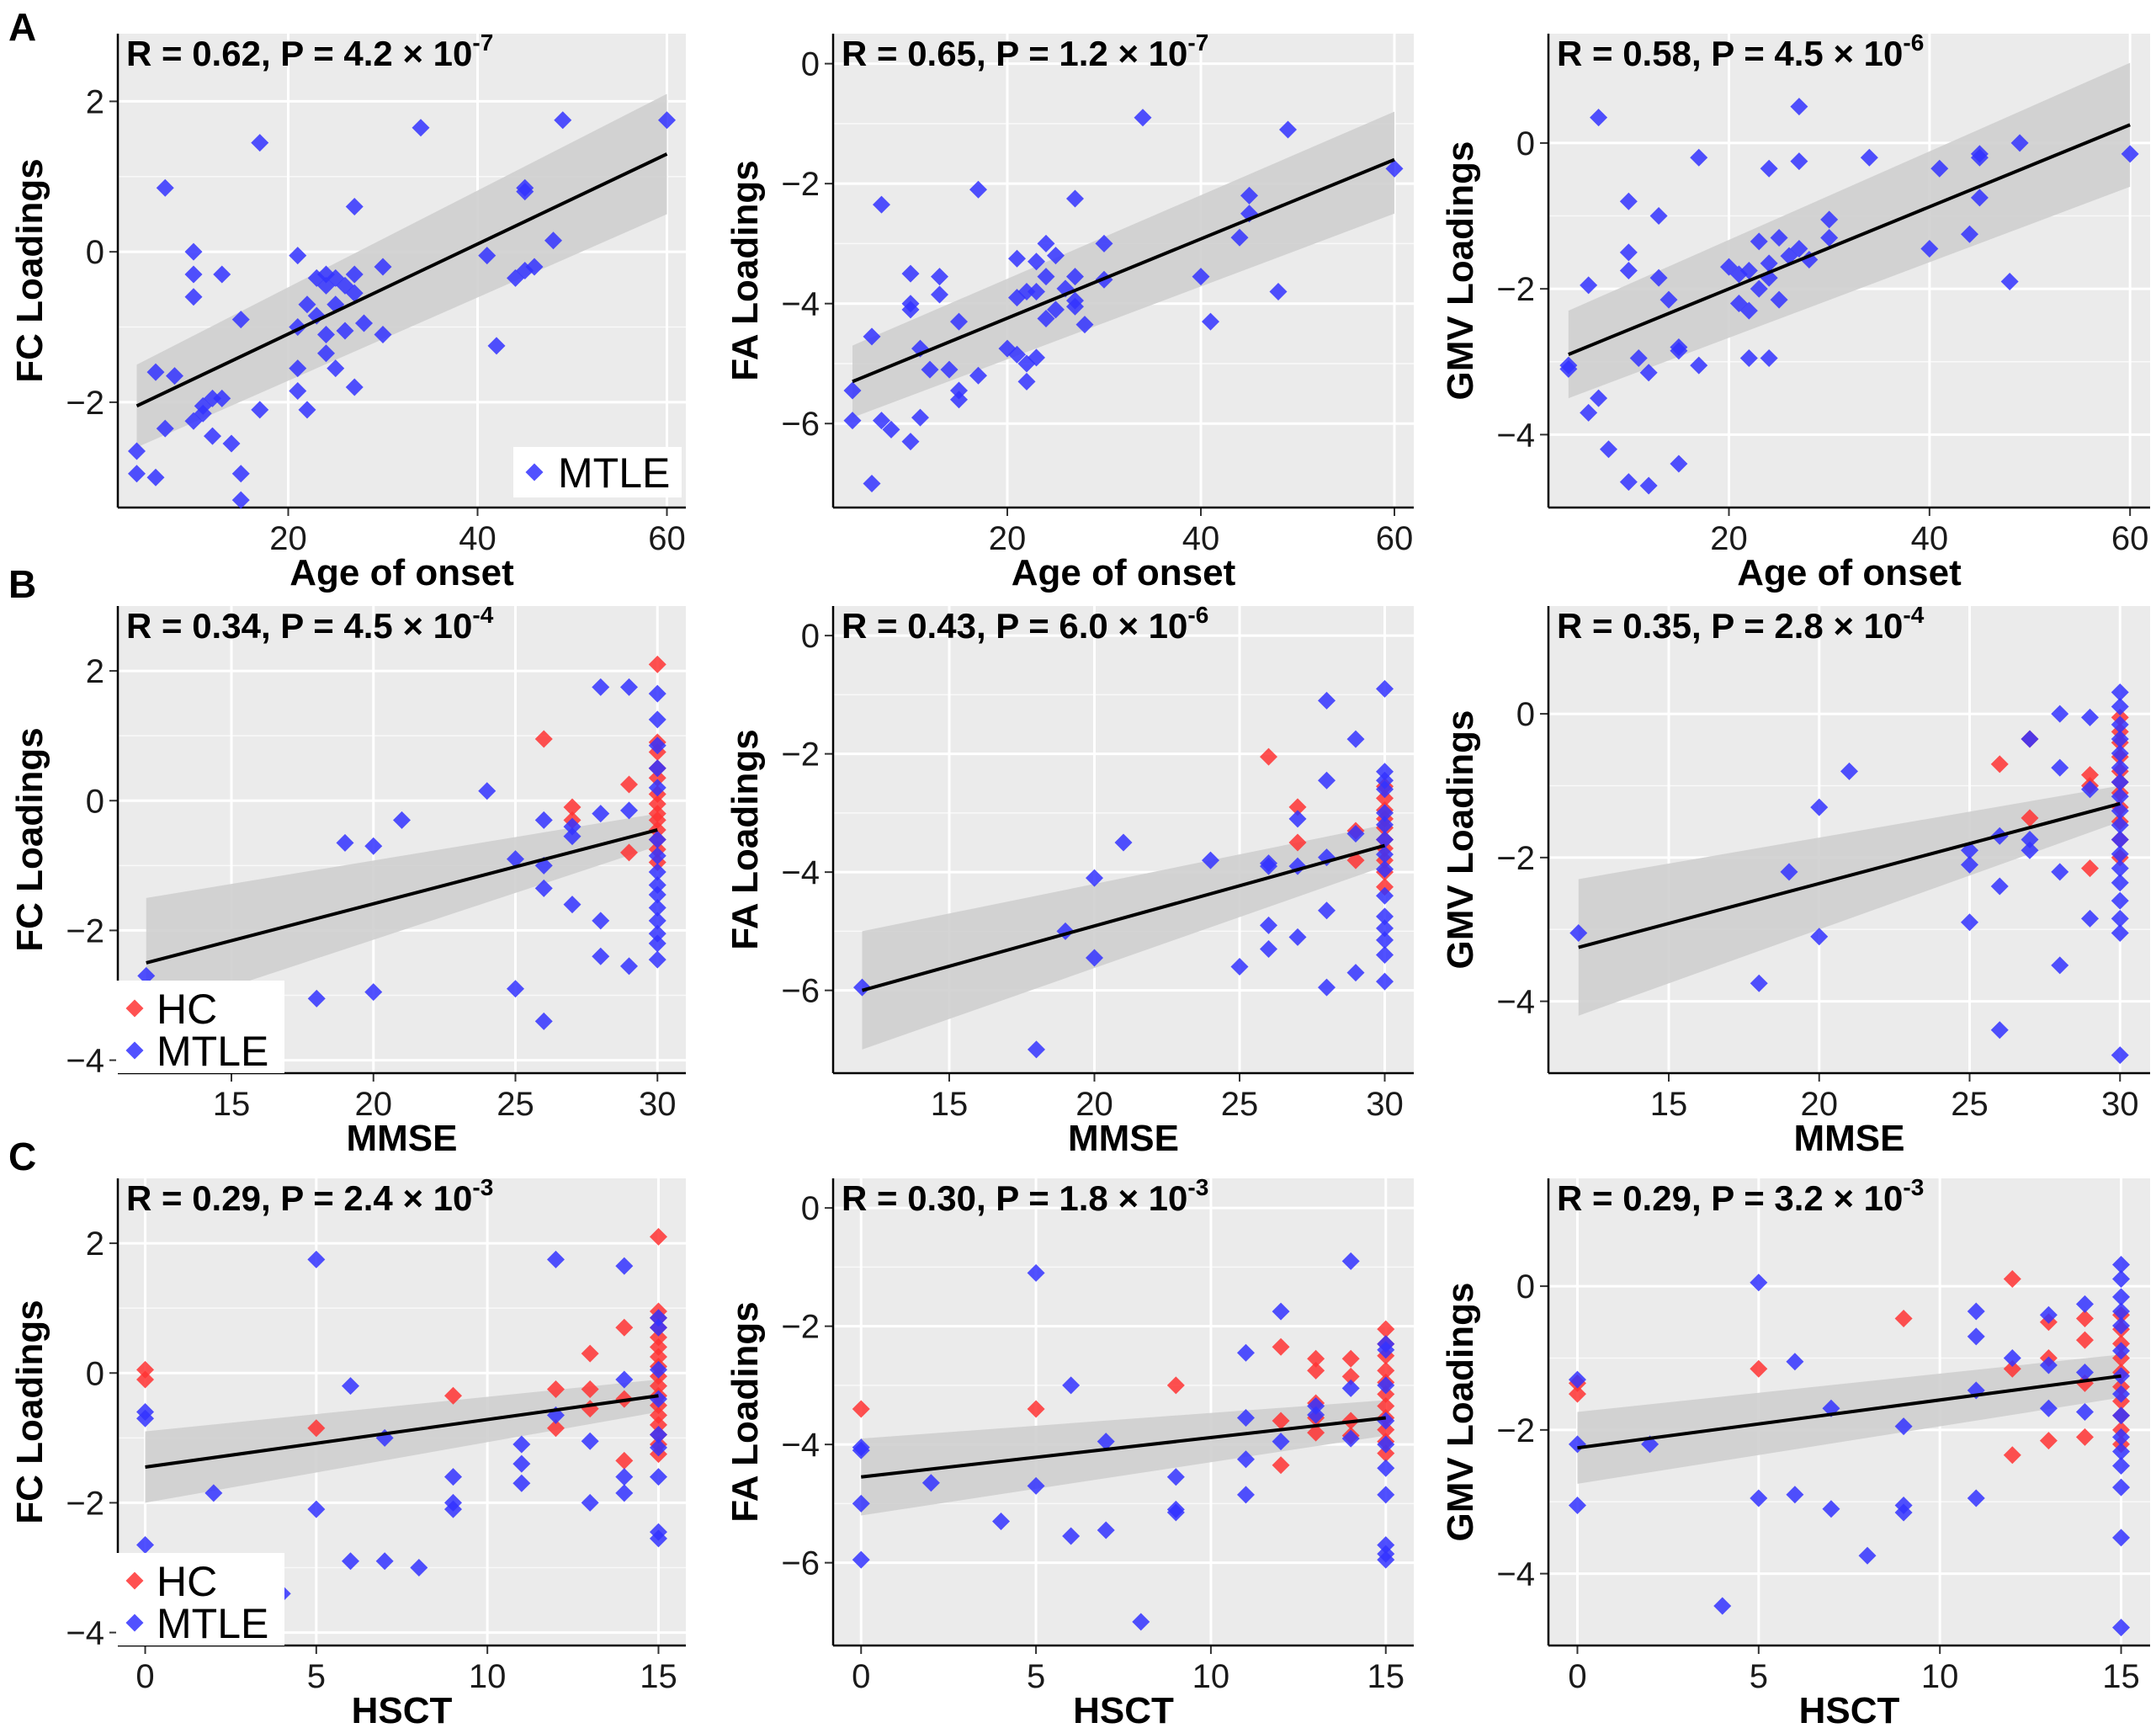  I want to click on legend-key-mtle, so click(534, 472).